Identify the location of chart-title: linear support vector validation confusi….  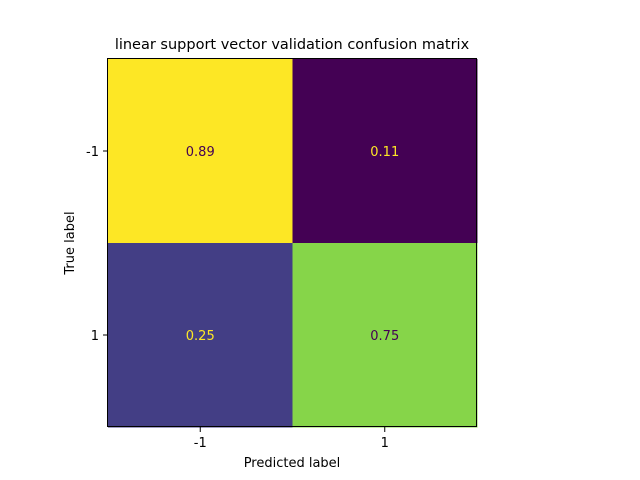
(292, 45).